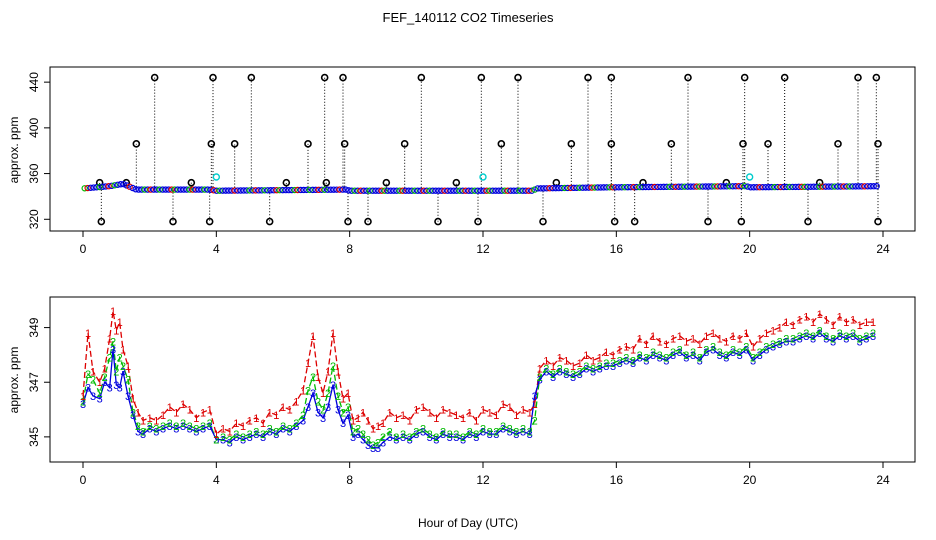  Describe the element at coordinates (421, 77) in the screenshot. I see `spike-point-high` at that location.